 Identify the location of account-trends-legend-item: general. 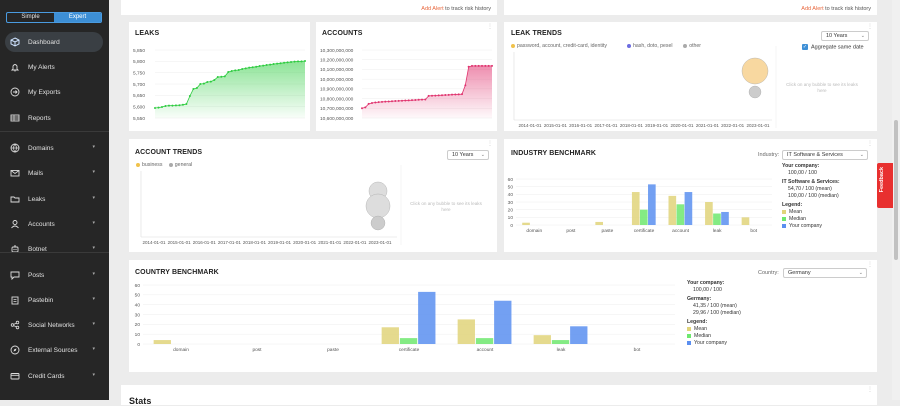
(180, 165).